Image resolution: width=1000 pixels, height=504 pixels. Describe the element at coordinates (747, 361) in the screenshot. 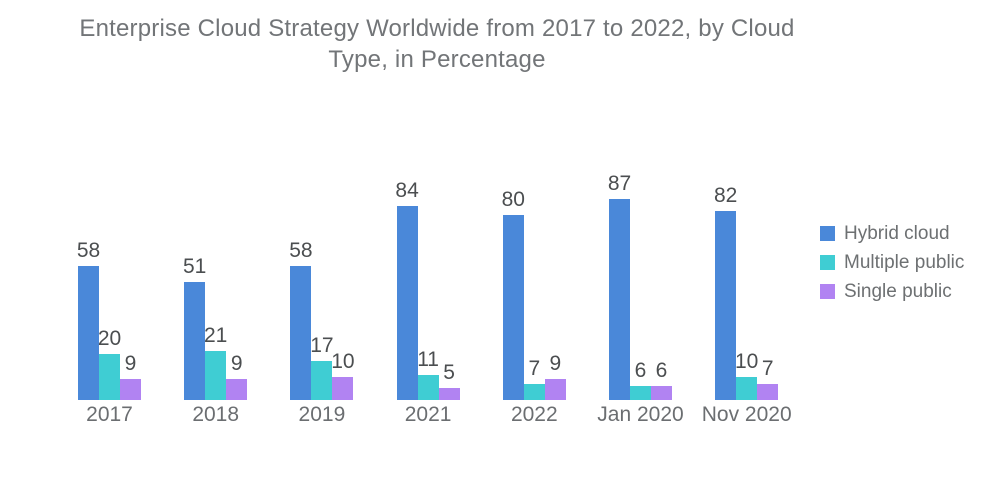

I see `value-label-multiple-public-nov-2020: 10` at that location.